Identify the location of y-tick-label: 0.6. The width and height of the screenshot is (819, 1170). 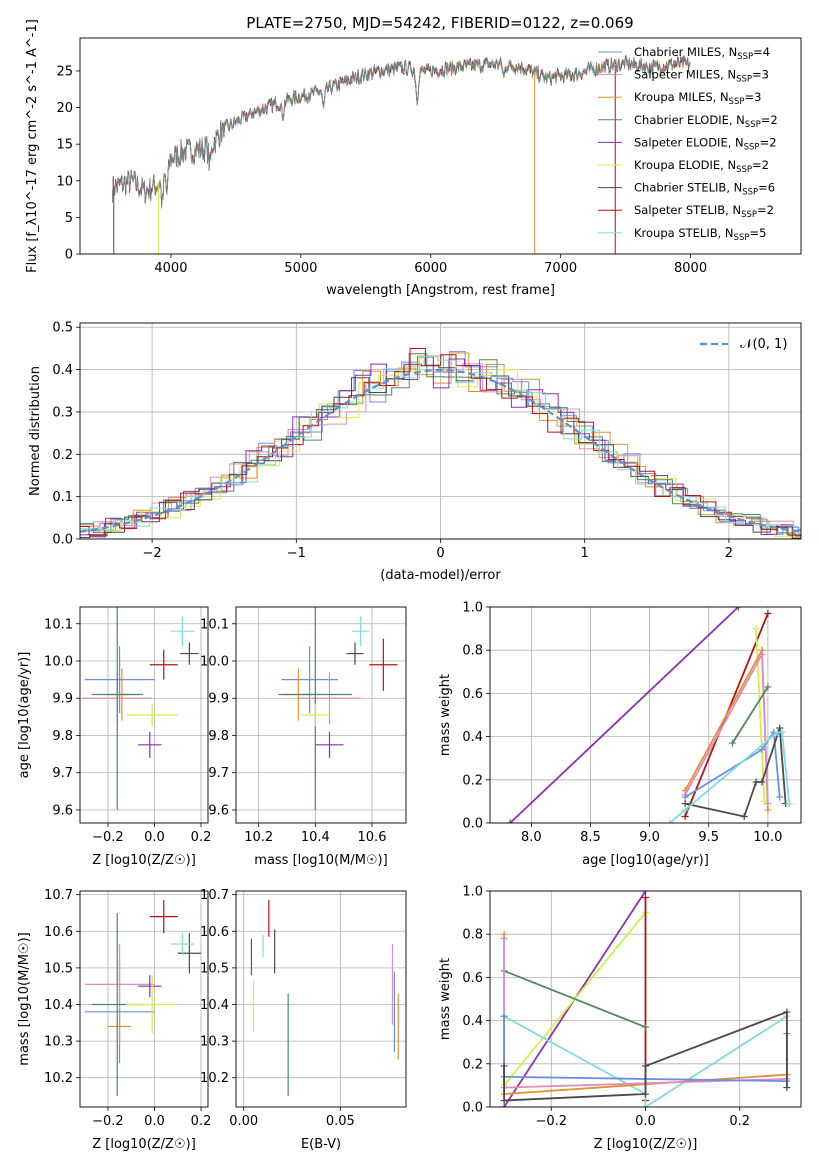
(472, 978).